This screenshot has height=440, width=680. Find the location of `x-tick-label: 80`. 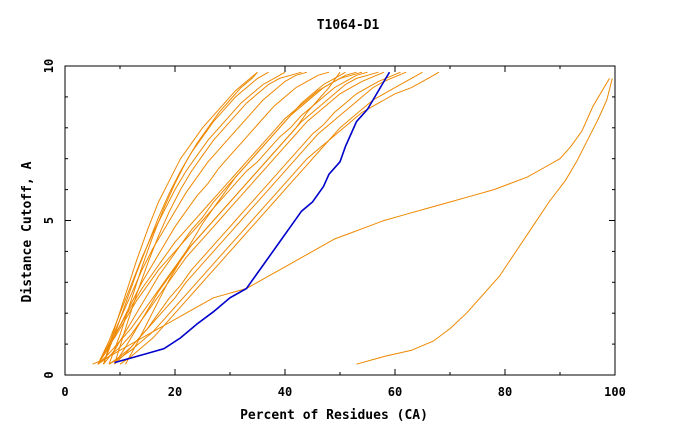

x-tick-label: 80 is located at coordinates (505, 392).